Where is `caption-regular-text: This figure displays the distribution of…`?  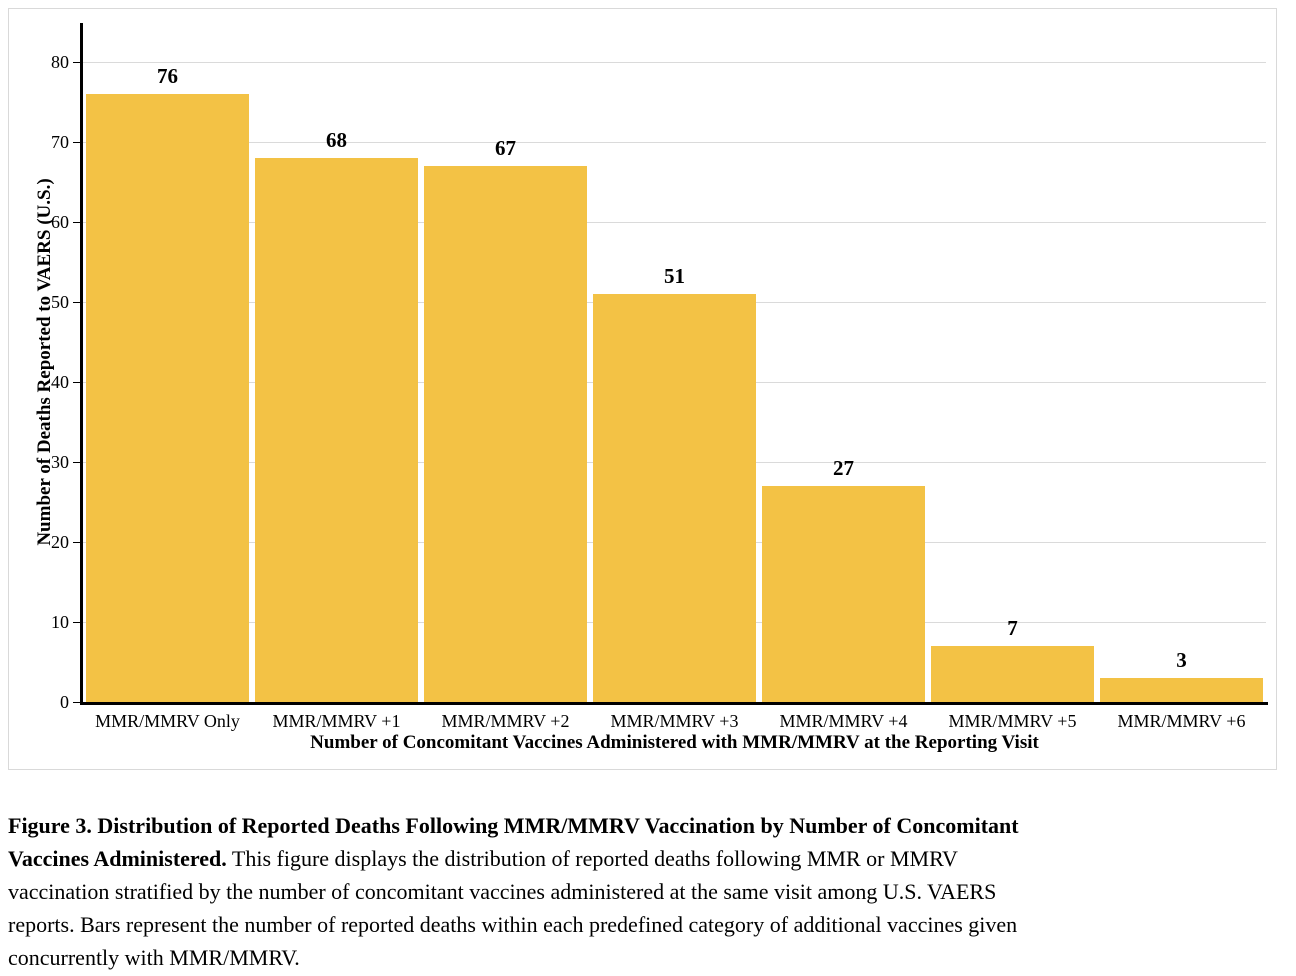
caption-regular-text: This figure displays the distribution of… is located at coordinates (592, 858).